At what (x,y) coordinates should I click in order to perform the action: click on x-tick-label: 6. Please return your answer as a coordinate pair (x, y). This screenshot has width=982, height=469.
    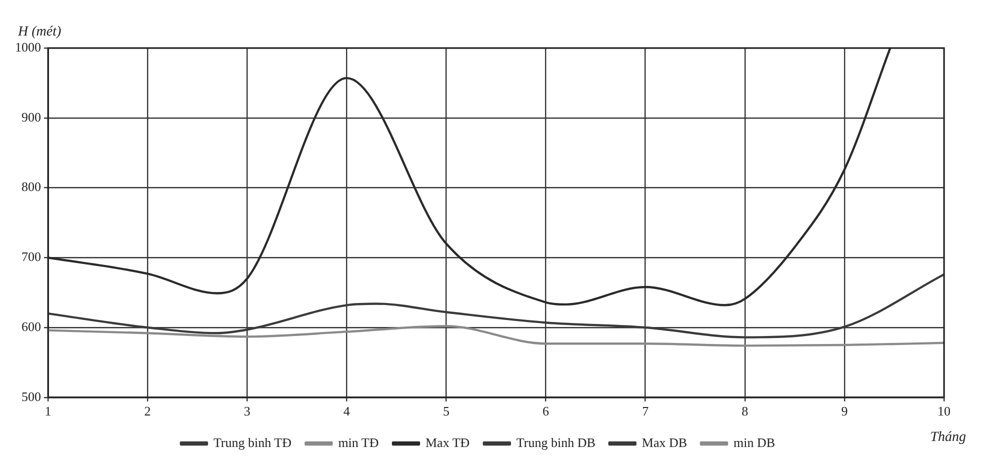
    Looking at the image, I should click on (546, 411).